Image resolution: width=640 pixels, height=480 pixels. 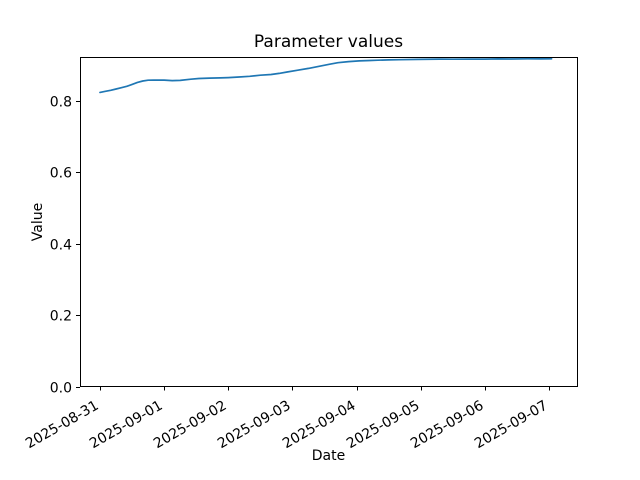 I want to click on x-tick-label: 2025-09-03, so click(x=254, y=425).